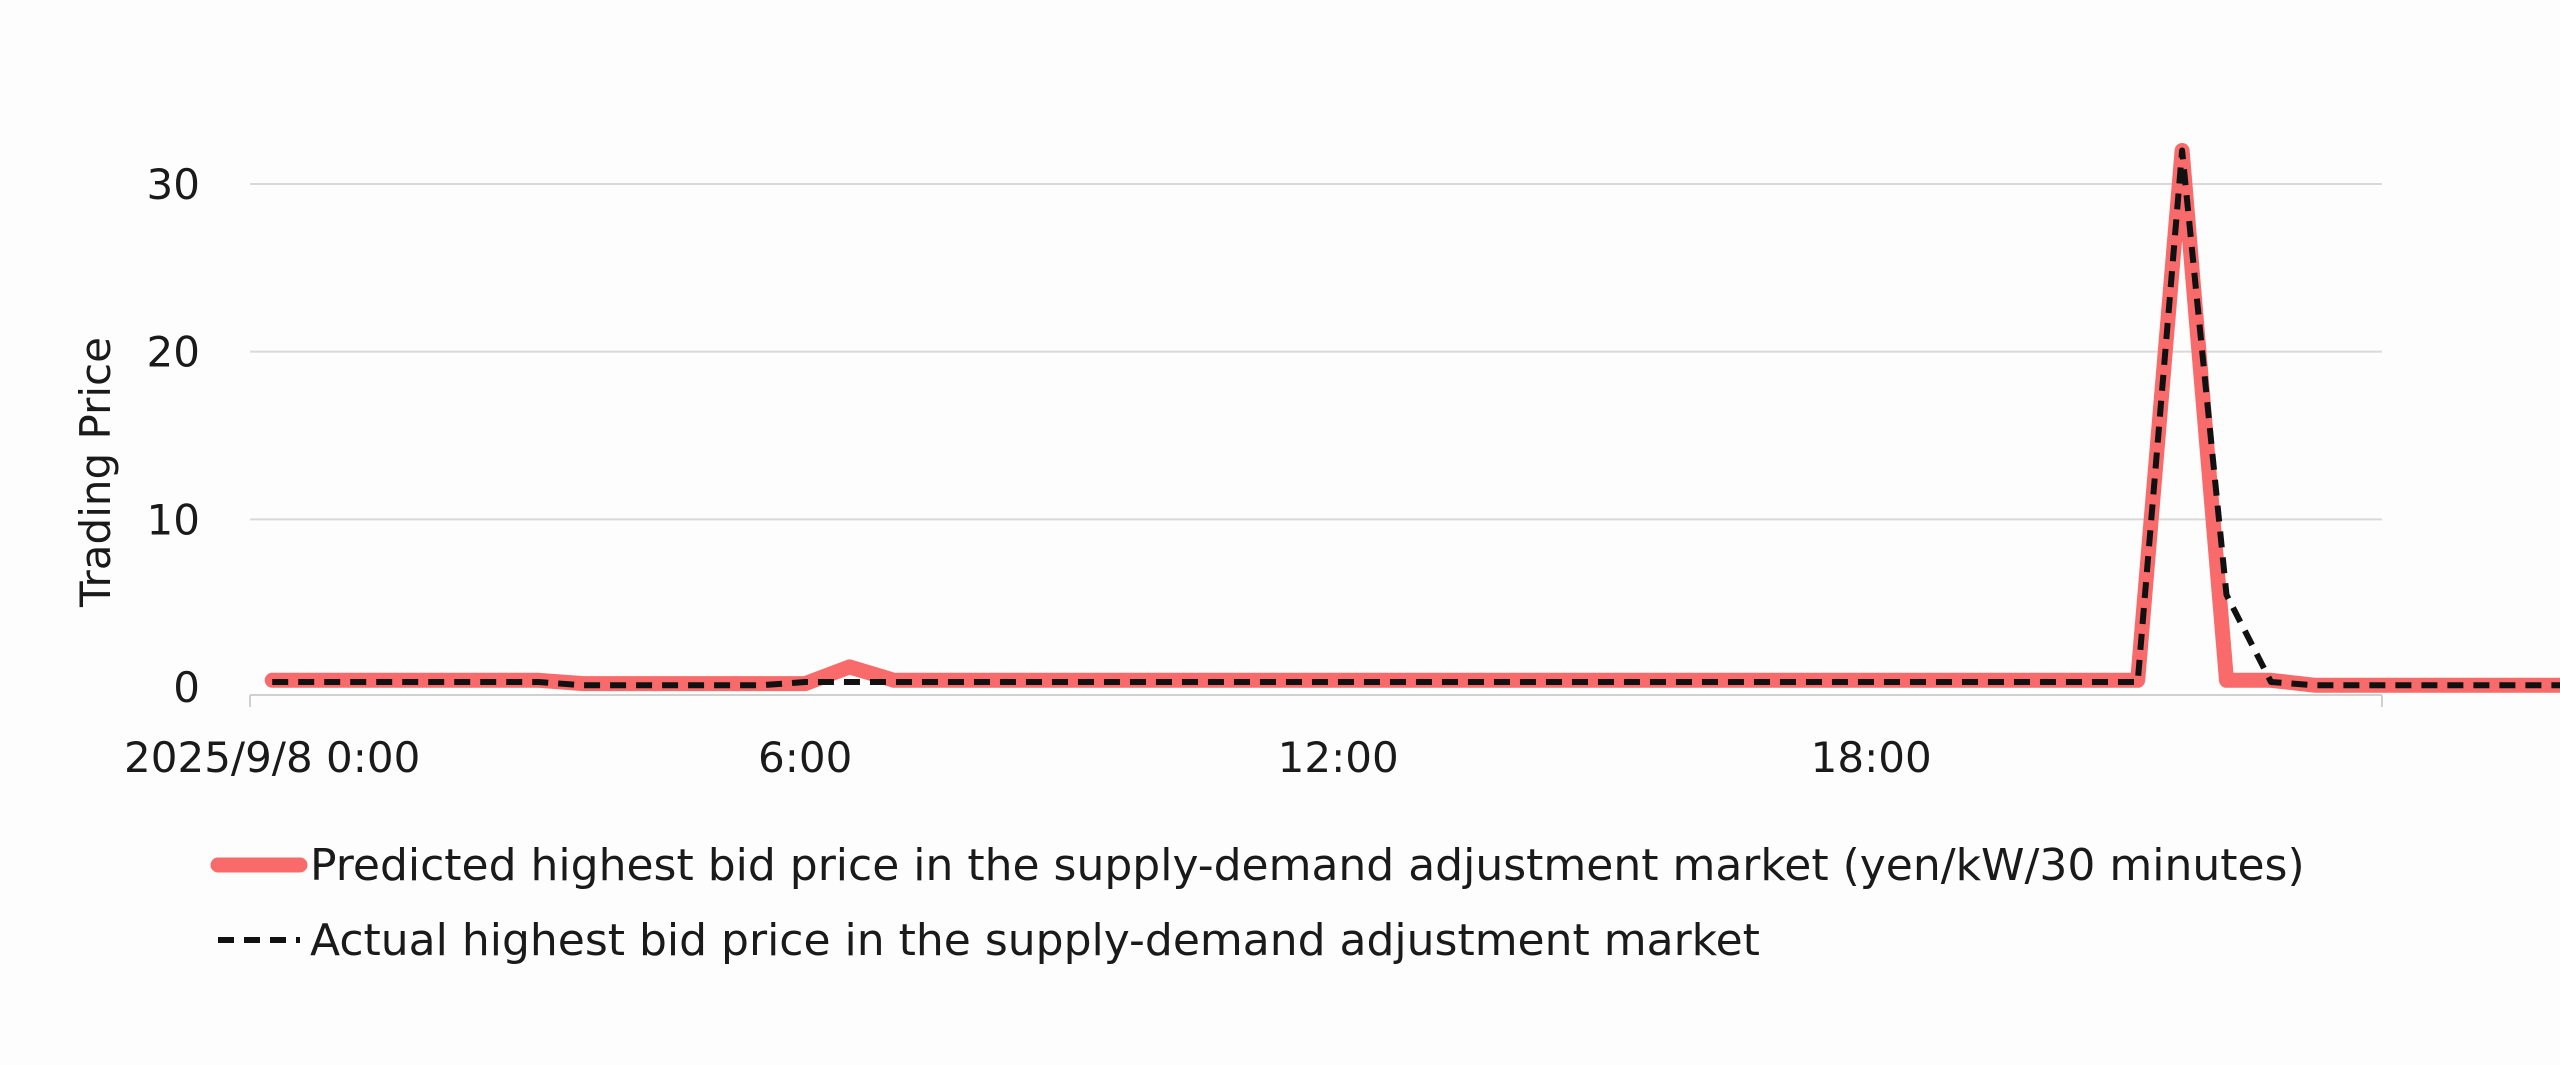 The height and width of the screenshot is (1065, 2560). What do you see at coordinates (272, 757) in the screenshot?
I see `x-tick-label: 2025/9/8 0:00` at bounding box center [272, 757].